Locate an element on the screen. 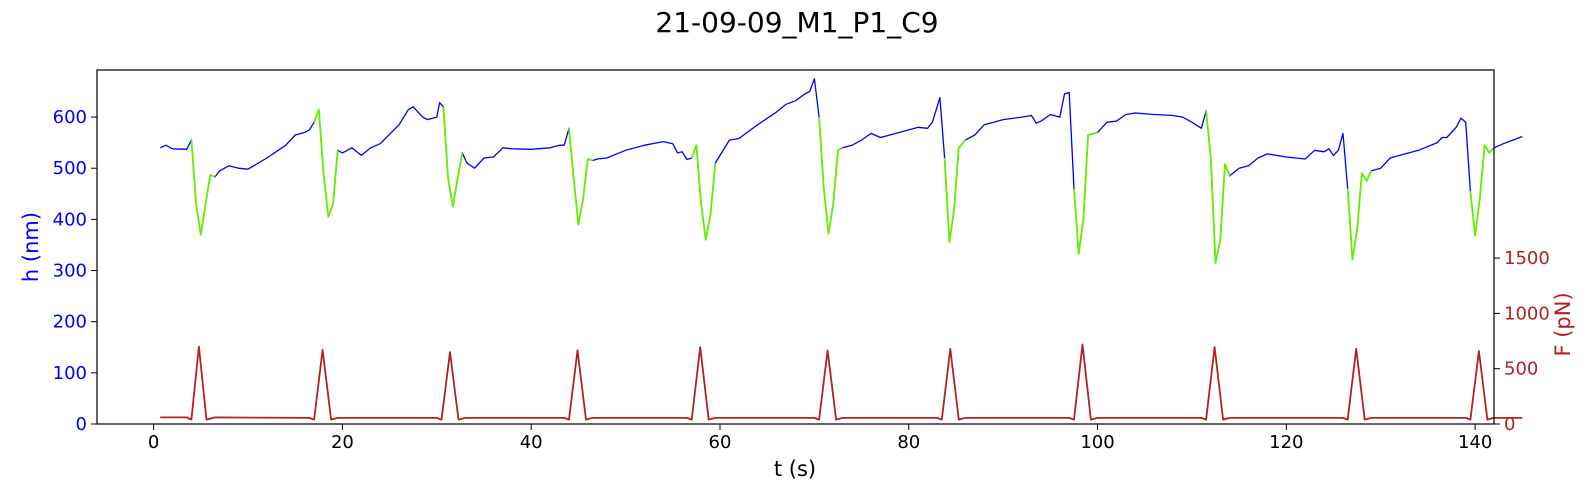  x-tick-label: 100 is located at coordinates (1097, 442).